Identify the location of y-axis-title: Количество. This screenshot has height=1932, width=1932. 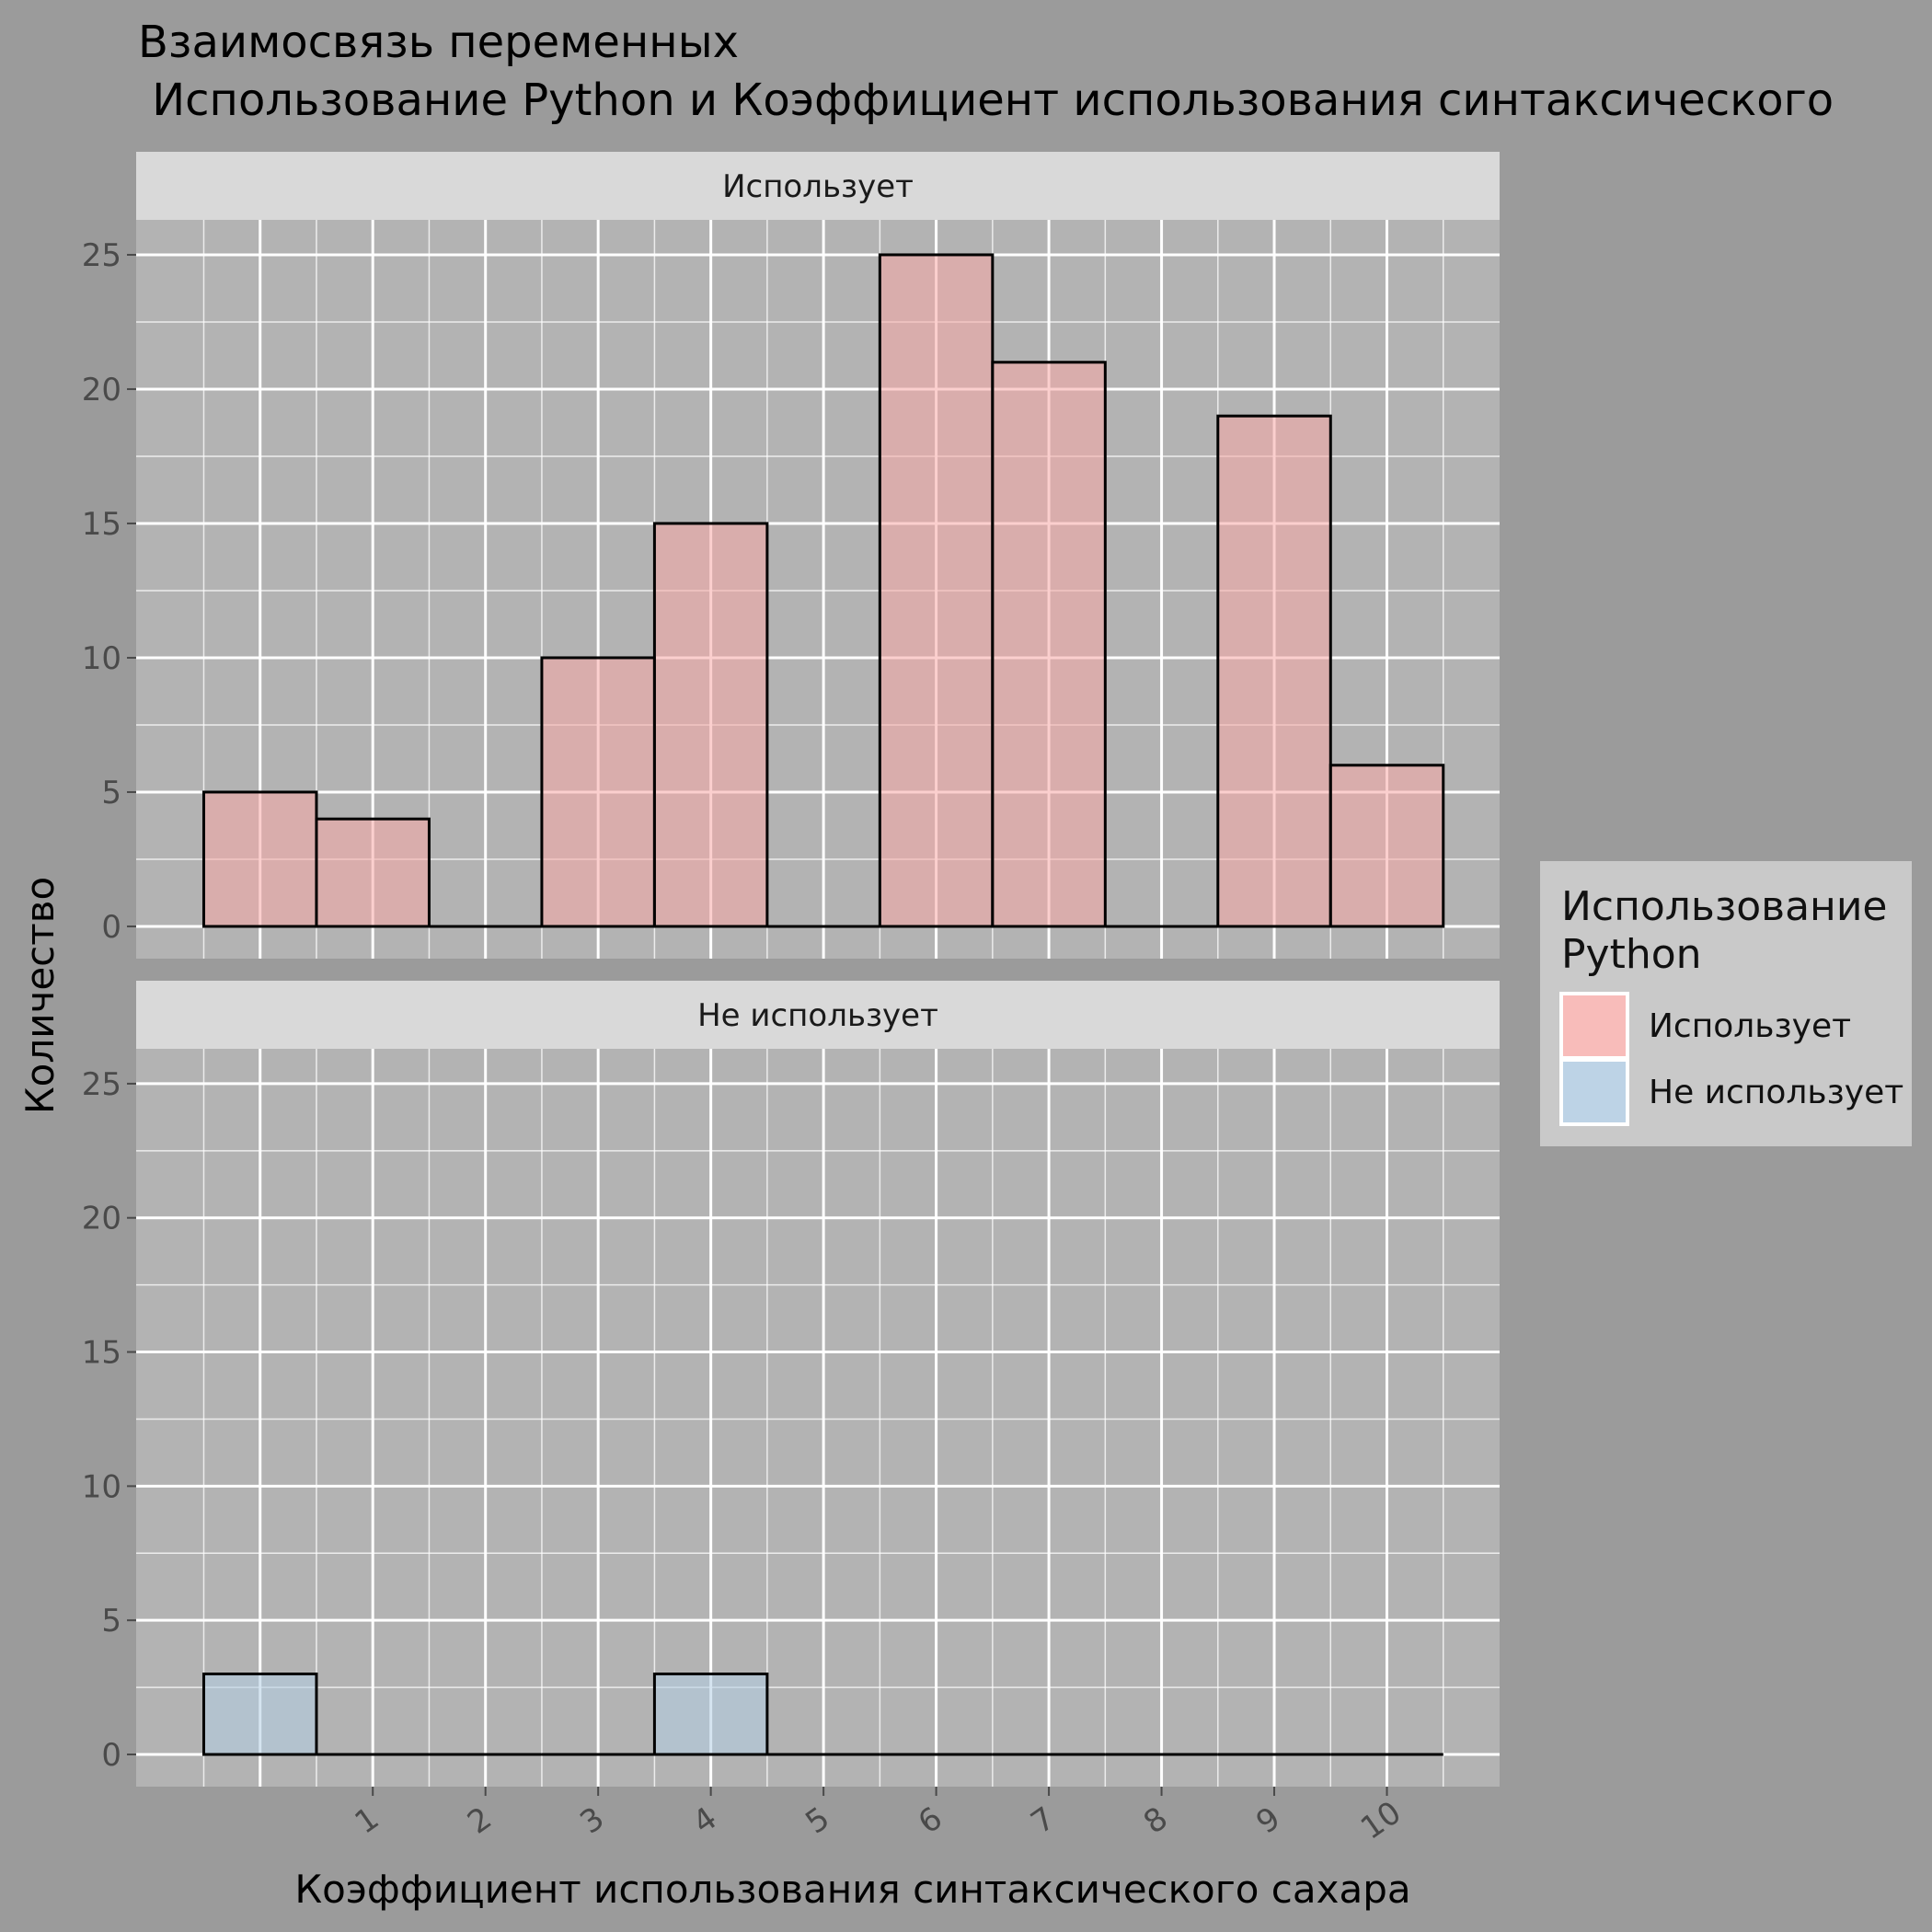
(40, 995).